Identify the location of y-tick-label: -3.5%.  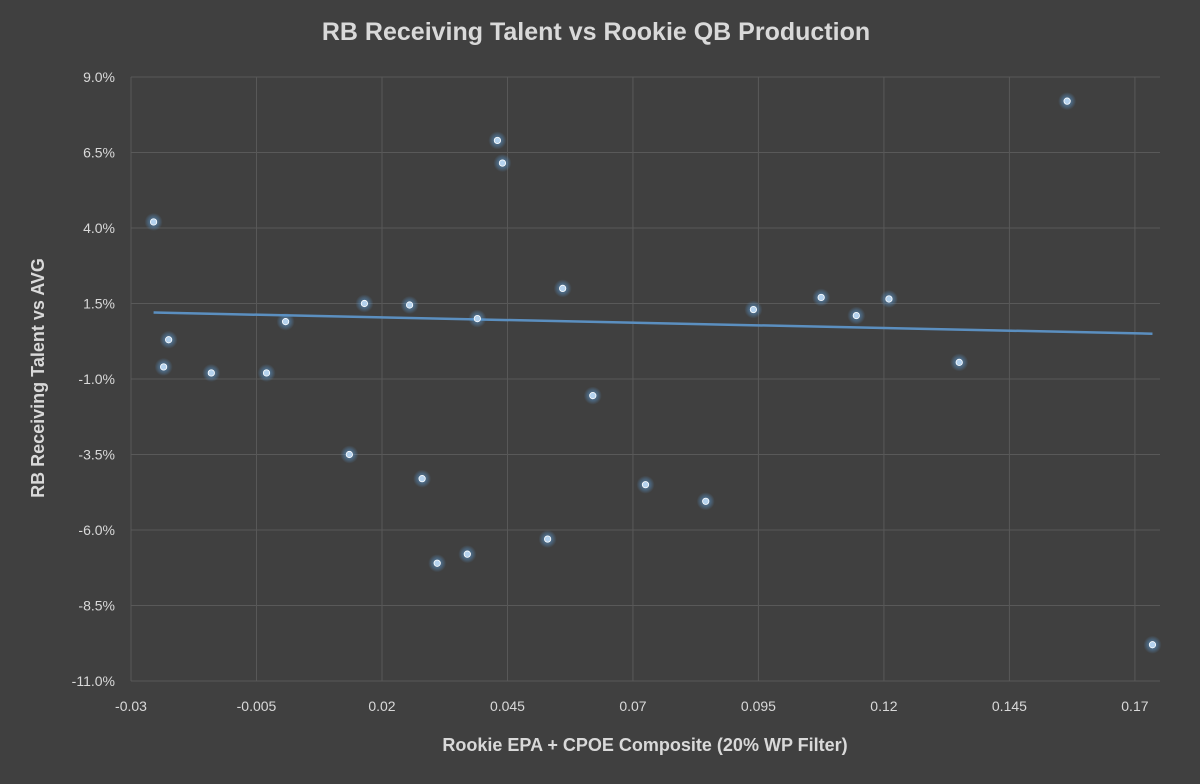
(96, 455).